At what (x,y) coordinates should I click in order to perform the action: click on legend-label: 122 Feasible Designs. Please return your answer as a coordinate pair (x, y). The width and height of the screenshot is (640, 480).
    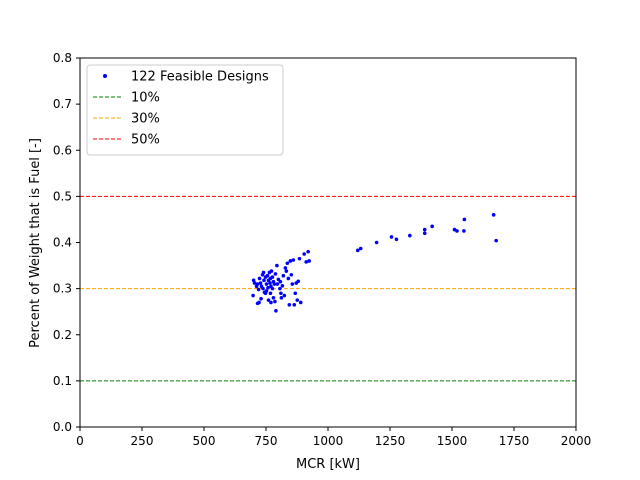
    Looking at the image, I should click on (200, 77).